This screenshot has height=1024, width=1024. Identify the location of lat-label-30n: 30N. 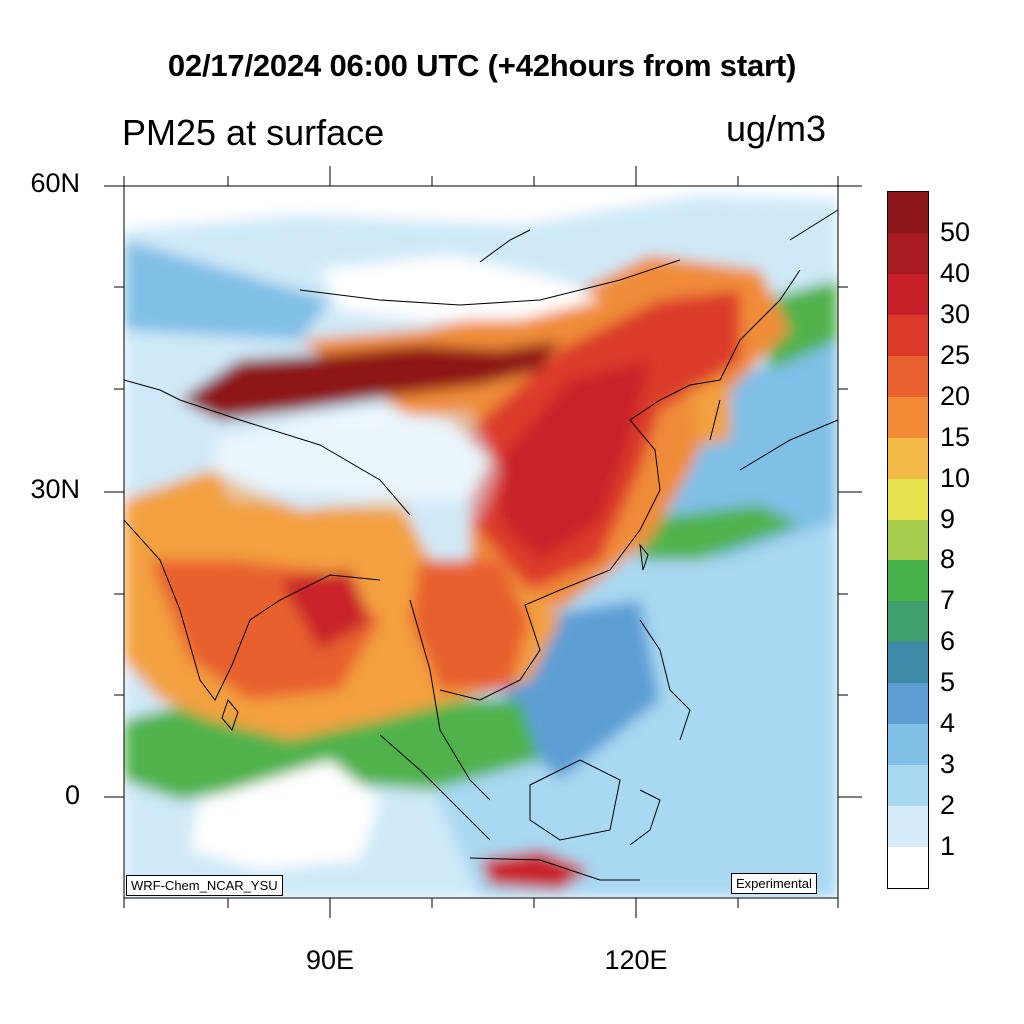
(55, 489).